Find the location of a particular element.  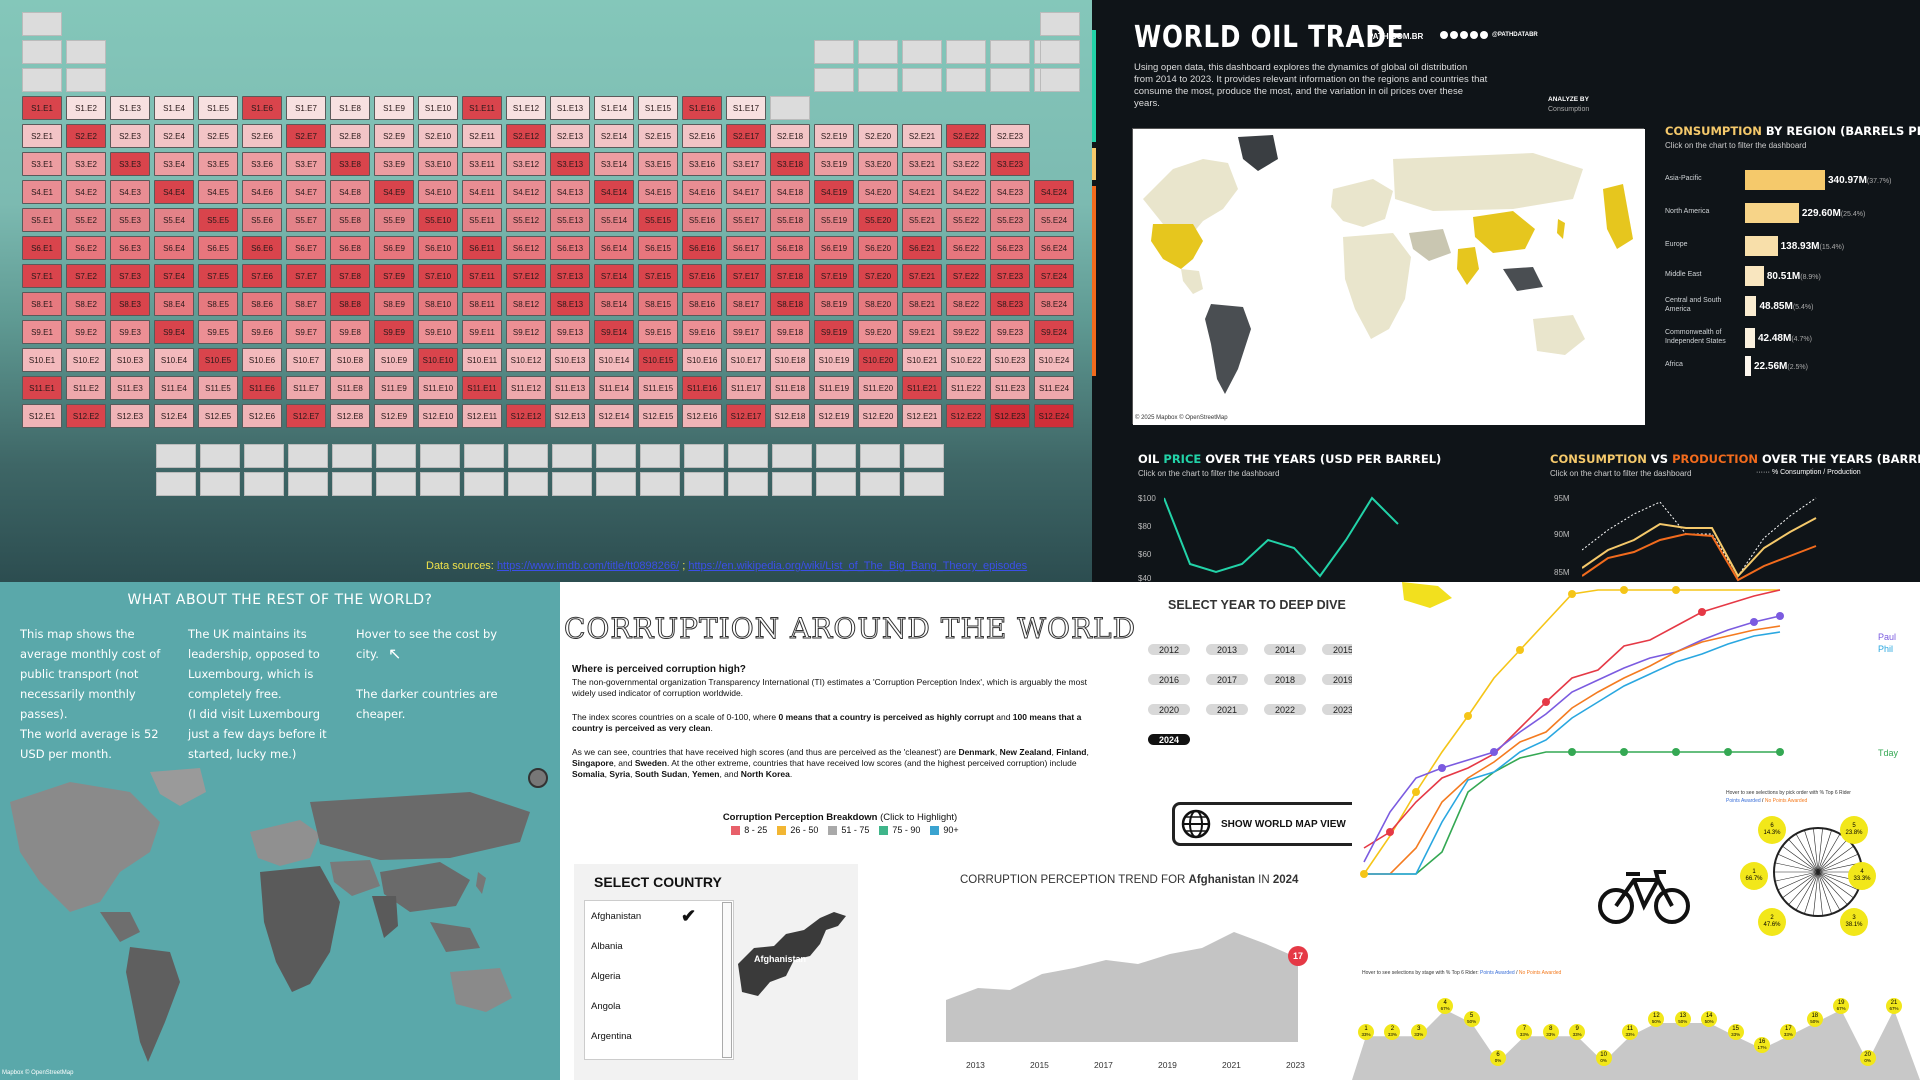

country-item: Angola is located at coordinates (606, 1006).